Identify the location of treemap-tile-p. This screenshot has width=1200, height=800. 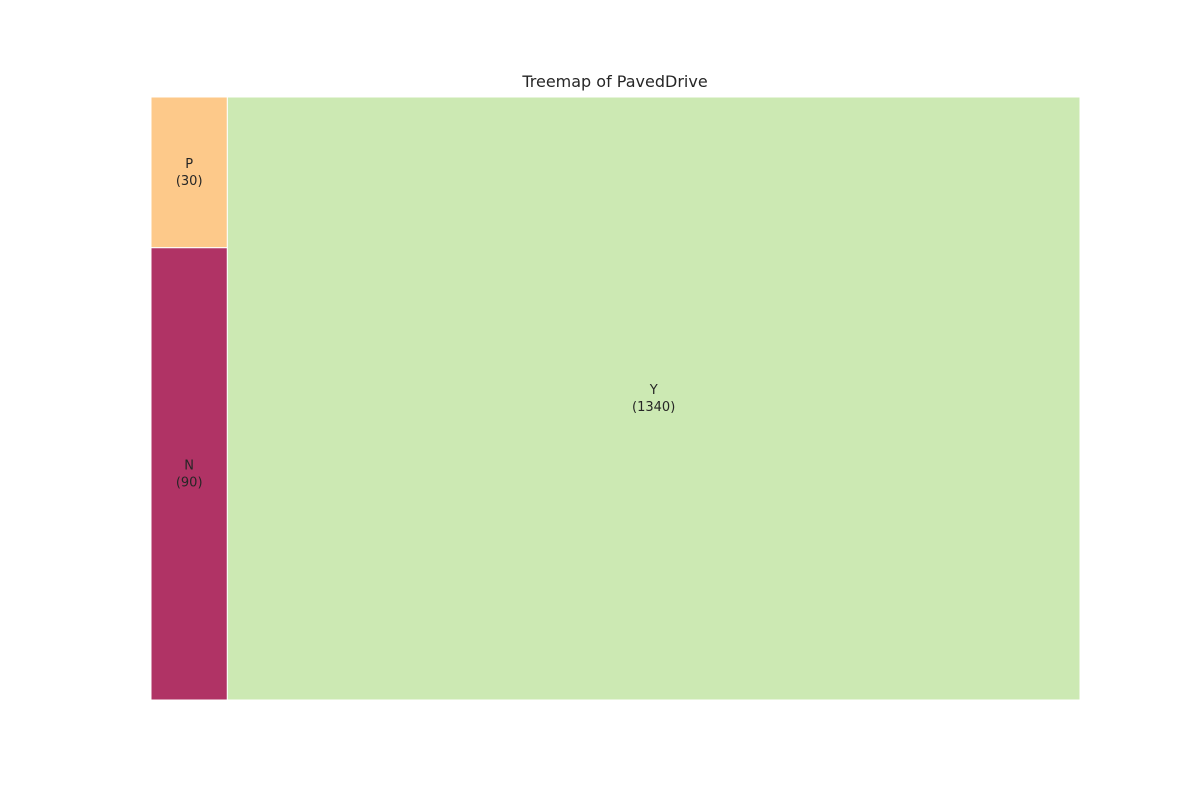
(189, 172).